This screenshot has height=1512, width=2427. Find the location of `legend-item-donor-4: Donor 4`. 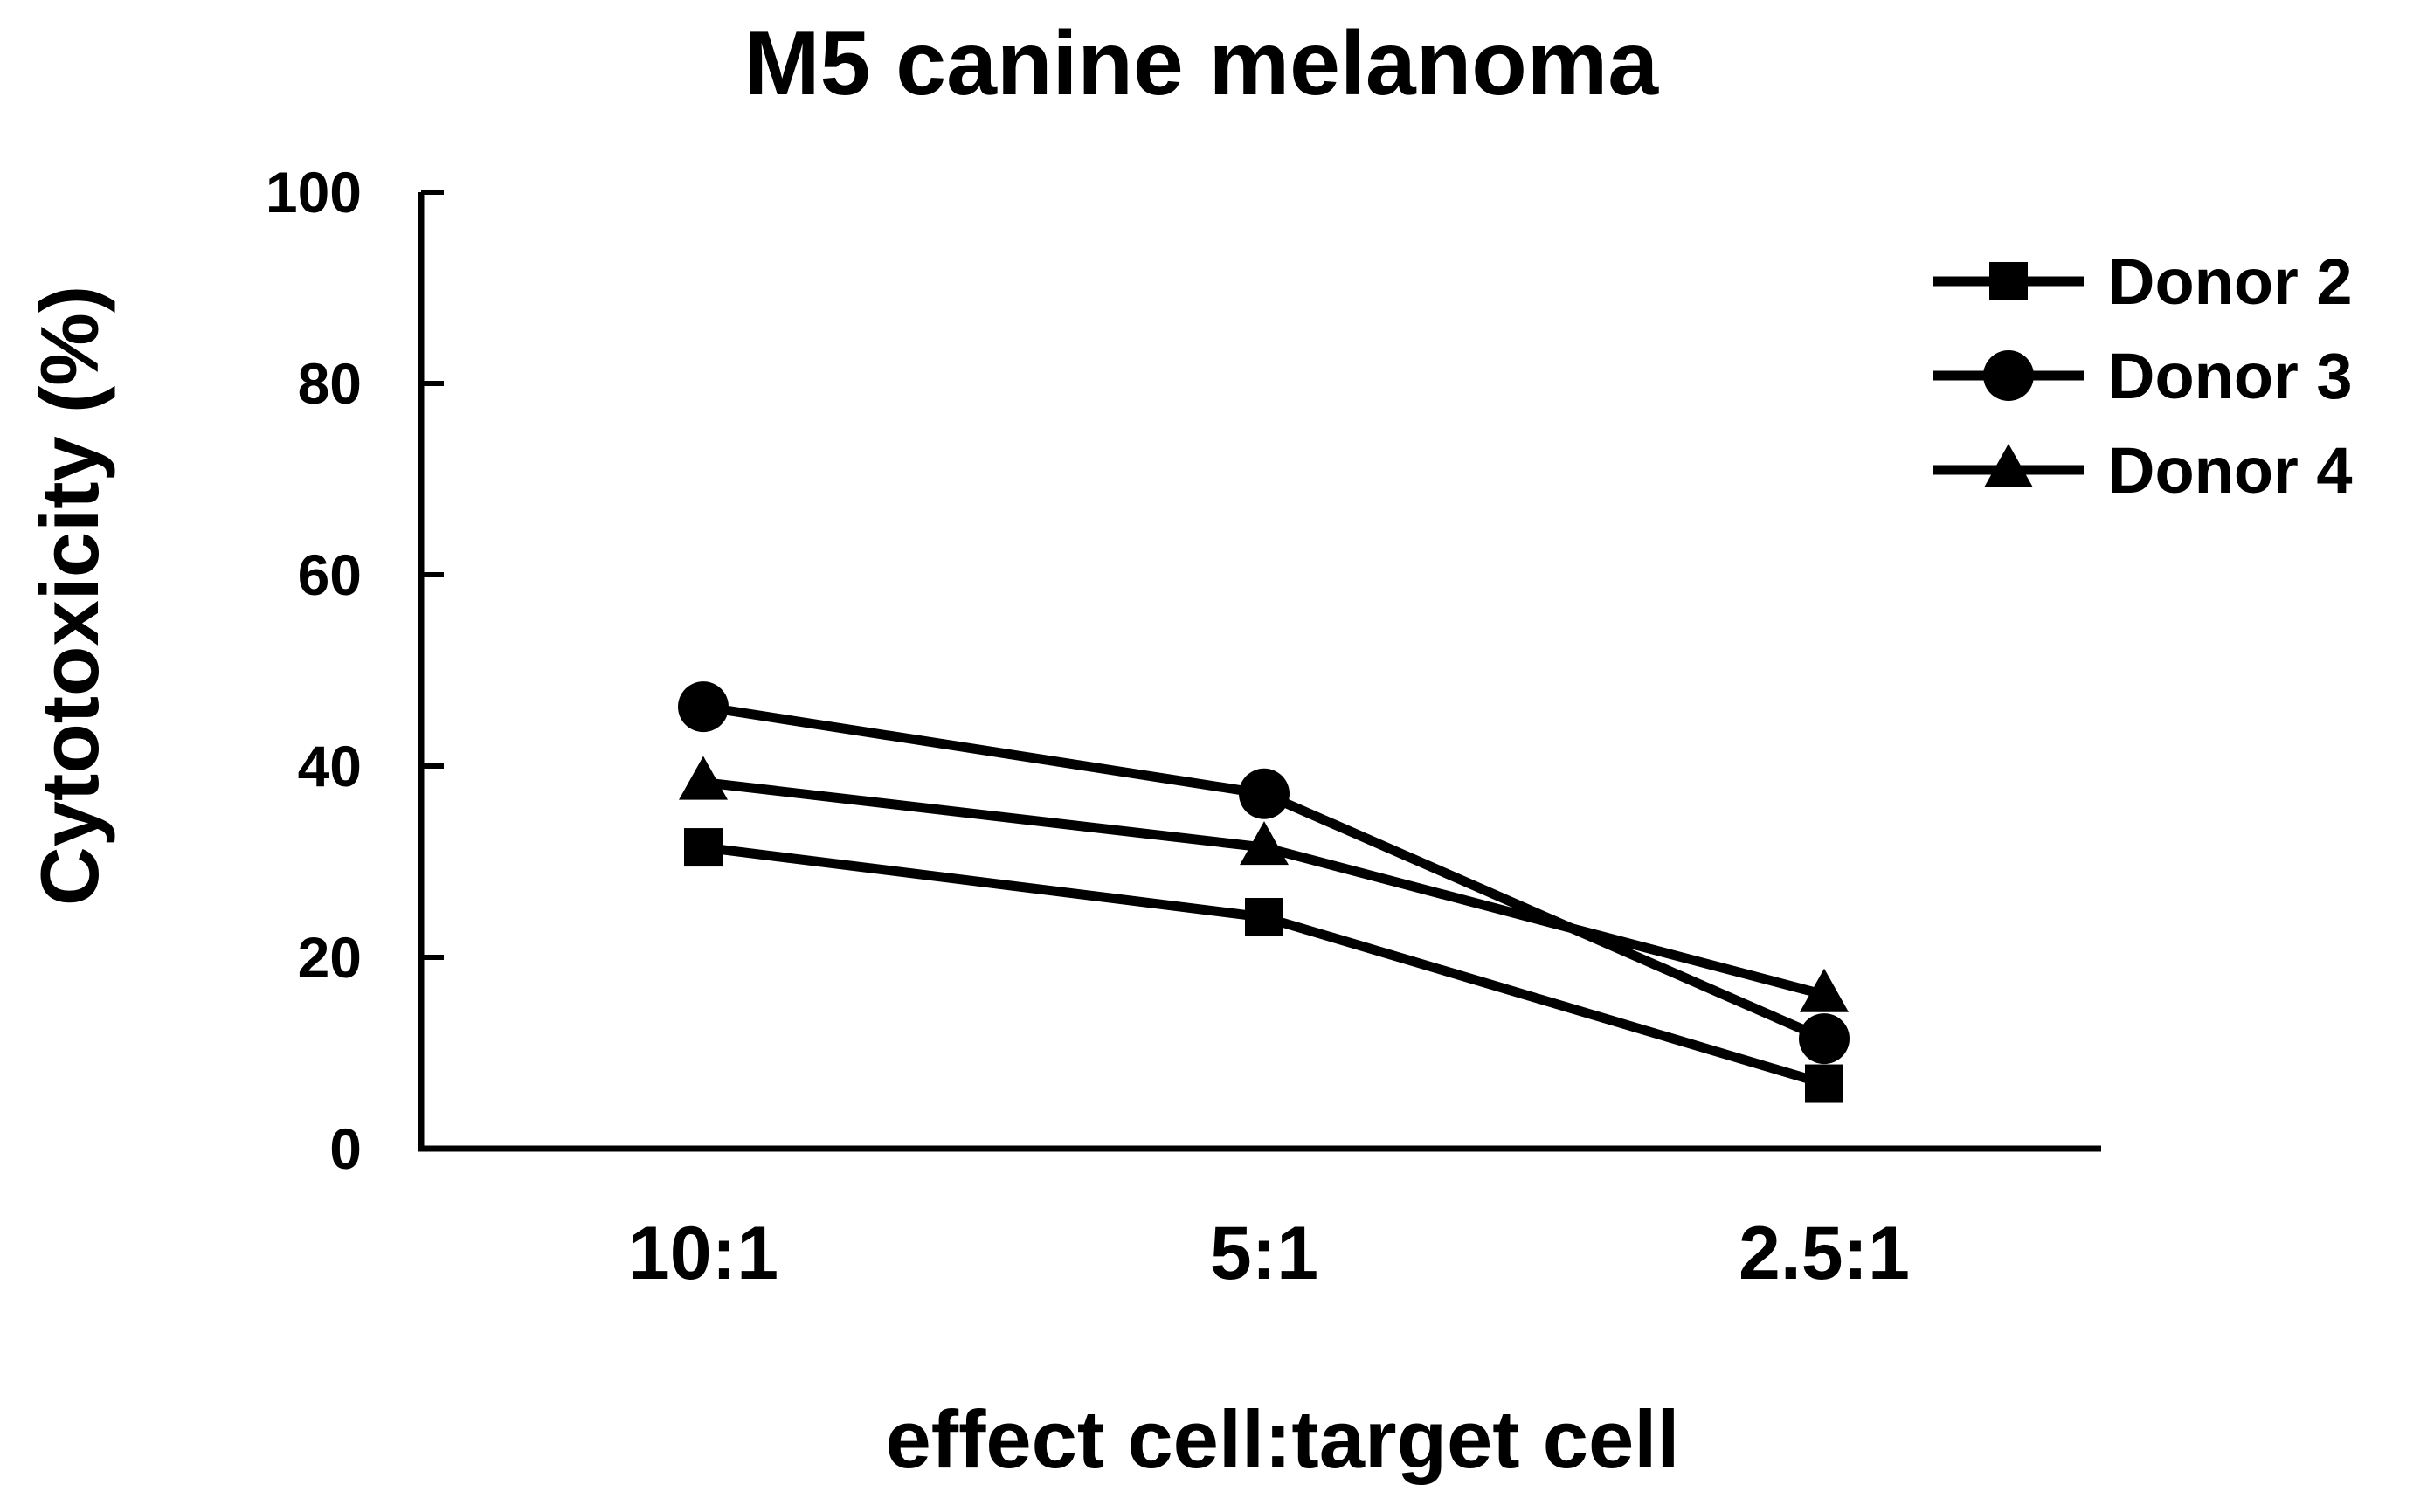

legend-item-donor-4: Donor 4 is located at coordinates (2143, 470).